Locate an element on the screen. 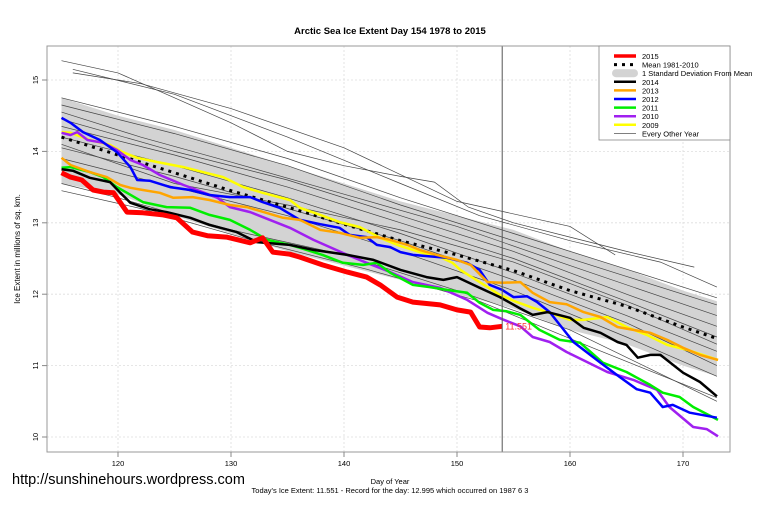 Image resolution: width=760 pixels, height=506 pixels. legend-label: 2009 is located at coordinates (650, 125).